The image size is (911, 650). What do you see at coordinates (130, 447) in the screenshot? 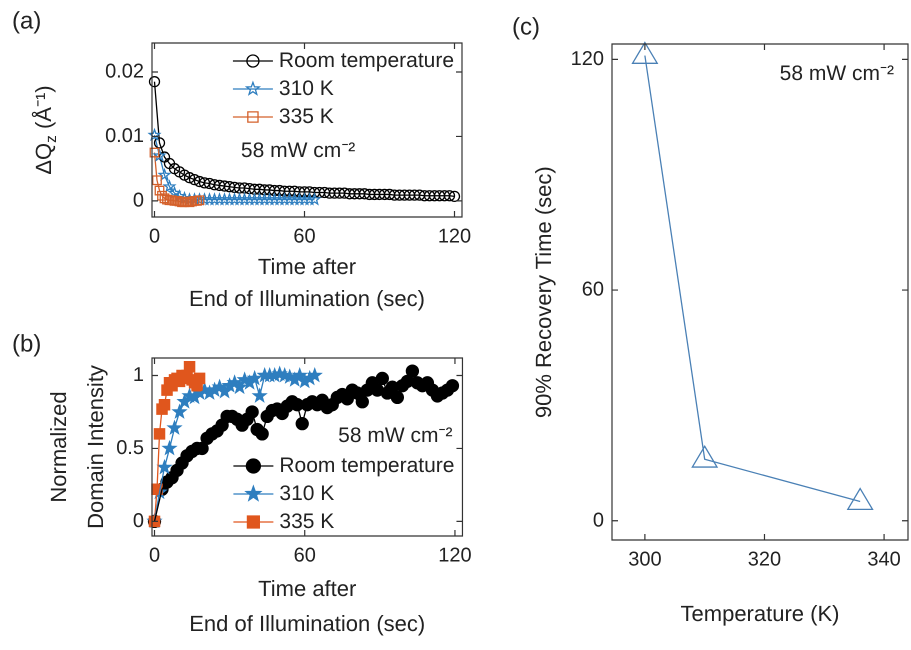
I see `y-tick-label: 0.5` at bounding box center [130, 447].